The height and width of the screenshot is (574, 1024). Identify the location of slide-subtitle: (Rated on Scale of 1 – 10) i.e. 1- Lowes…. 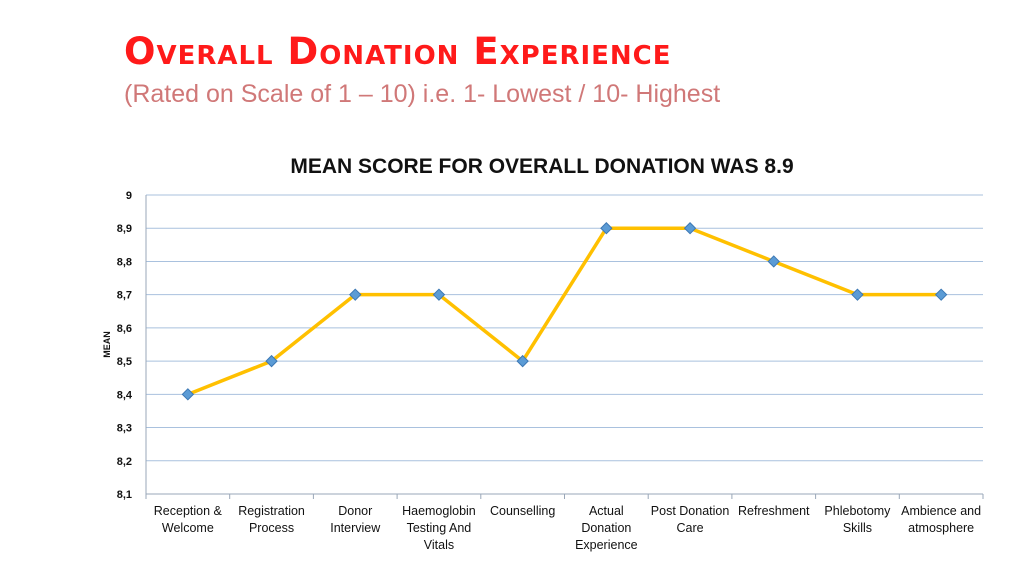
(422, 94).